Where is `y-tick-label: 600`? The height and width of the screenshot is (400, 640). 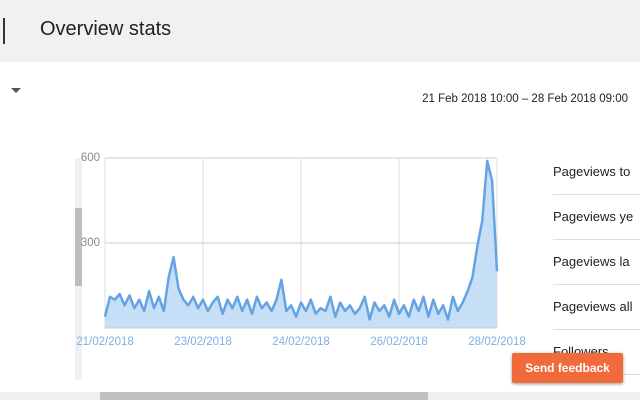 y-tick-label: 600 is located at coordinates (90, 158).